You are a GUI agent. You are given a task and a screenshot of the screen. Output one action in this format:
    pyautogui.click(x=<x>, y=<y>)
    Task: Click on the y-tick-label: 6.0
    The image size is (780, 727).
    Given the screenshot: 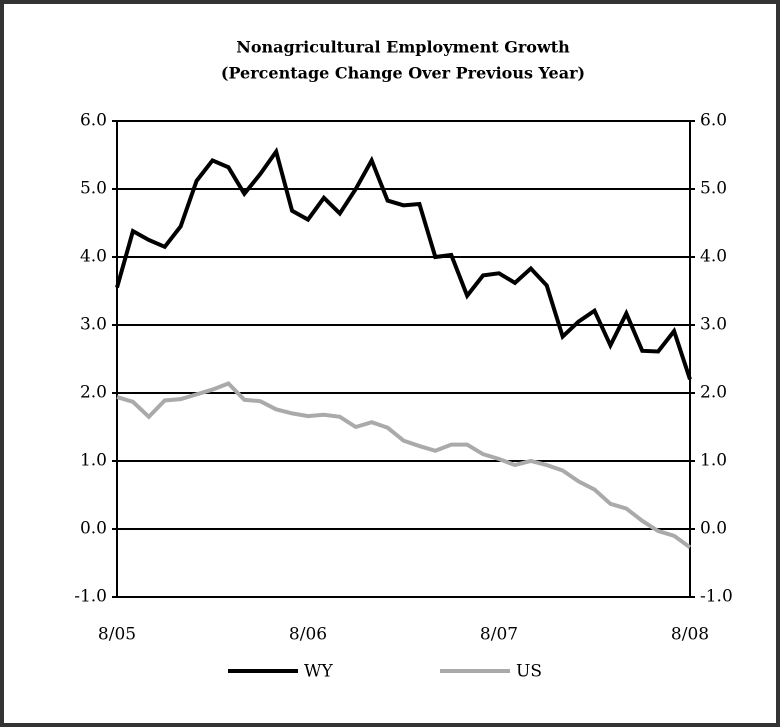 What is the action you would take?
    pyautogui.click(x=93, y=121)
    